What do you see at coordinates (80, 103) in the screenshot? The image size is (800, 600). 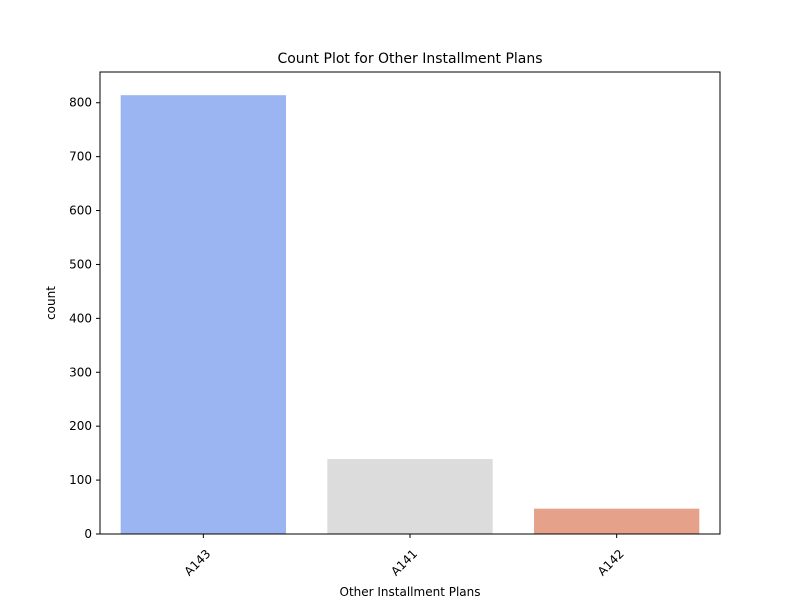 I see `y-tick-label: 800` at bounding box center [80, 103].